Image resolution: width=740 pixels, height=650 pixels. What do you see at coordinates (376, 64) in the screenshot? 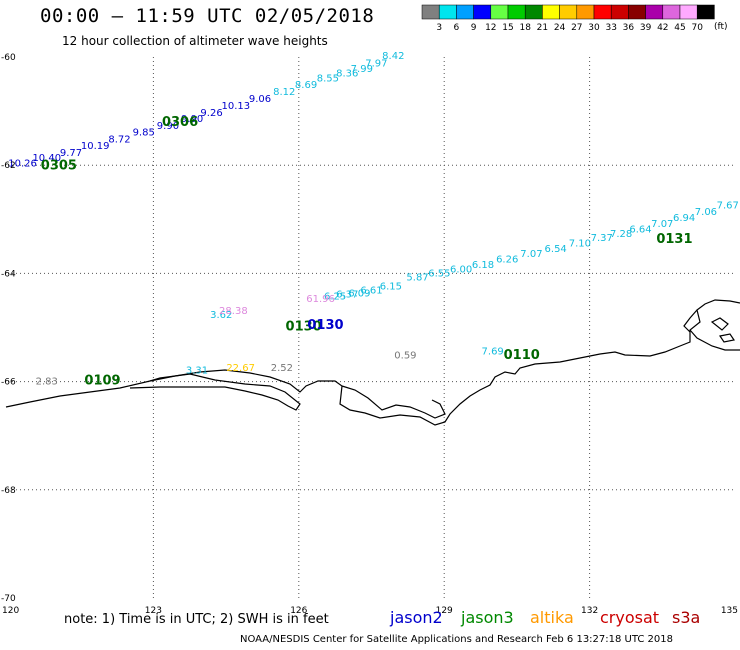
I see `swh-value-label: 7.97` at bounding box center [376, 64].